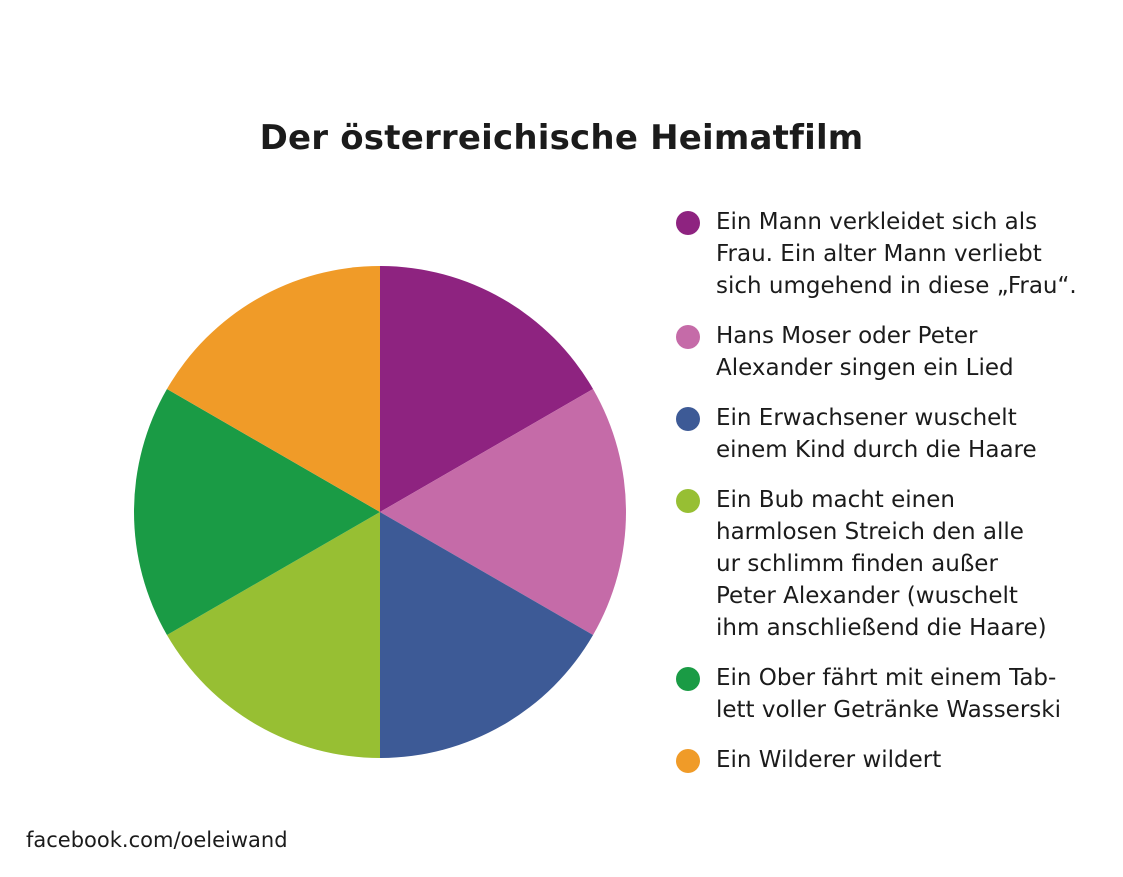  I want to click on legend-item: Ein Wilderer wildert, so click(896, 760).